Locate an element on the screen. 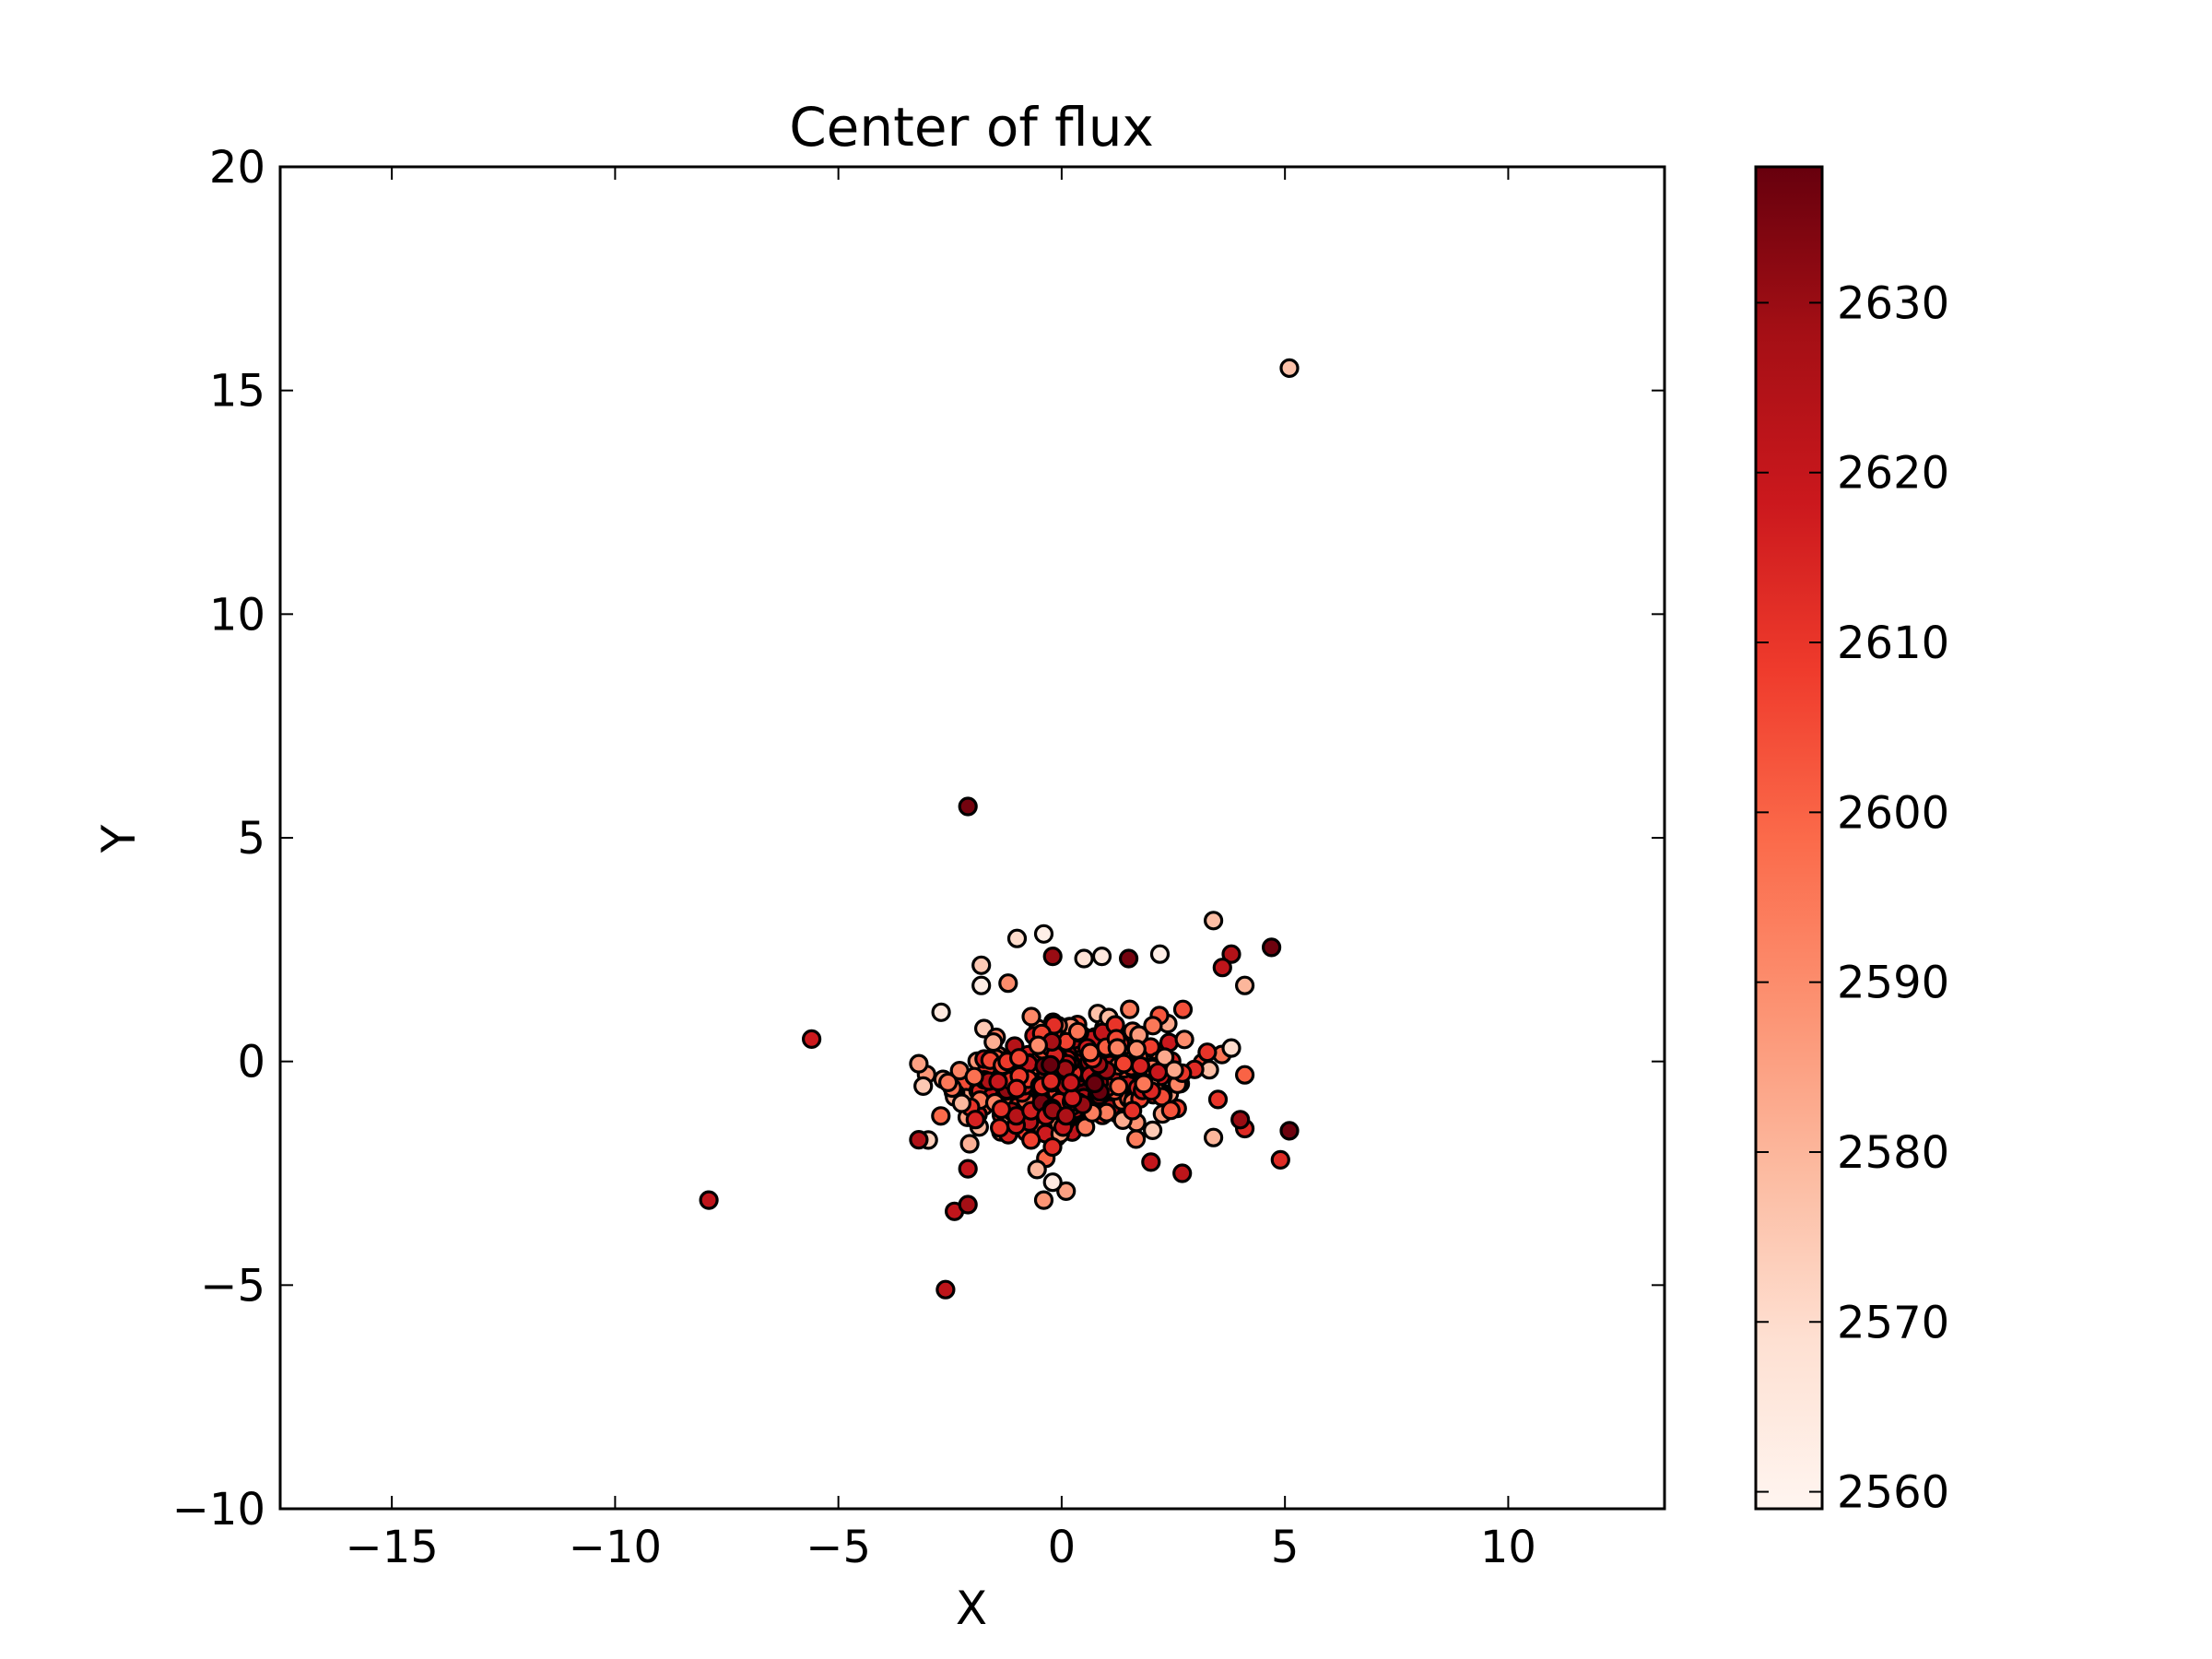 This screenshot has height=1659, width=2212. x-tick-label: 10 is located at coordinates (1508, 1547).